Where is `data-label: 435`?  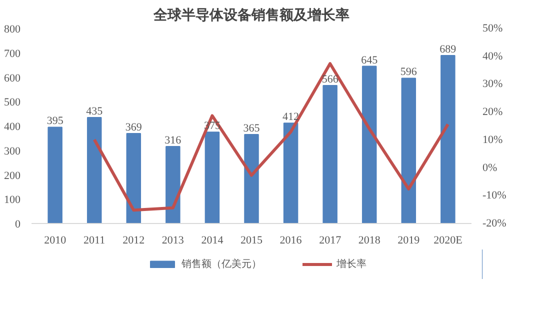
data-label: 435 is located at coordinates (95, 111).